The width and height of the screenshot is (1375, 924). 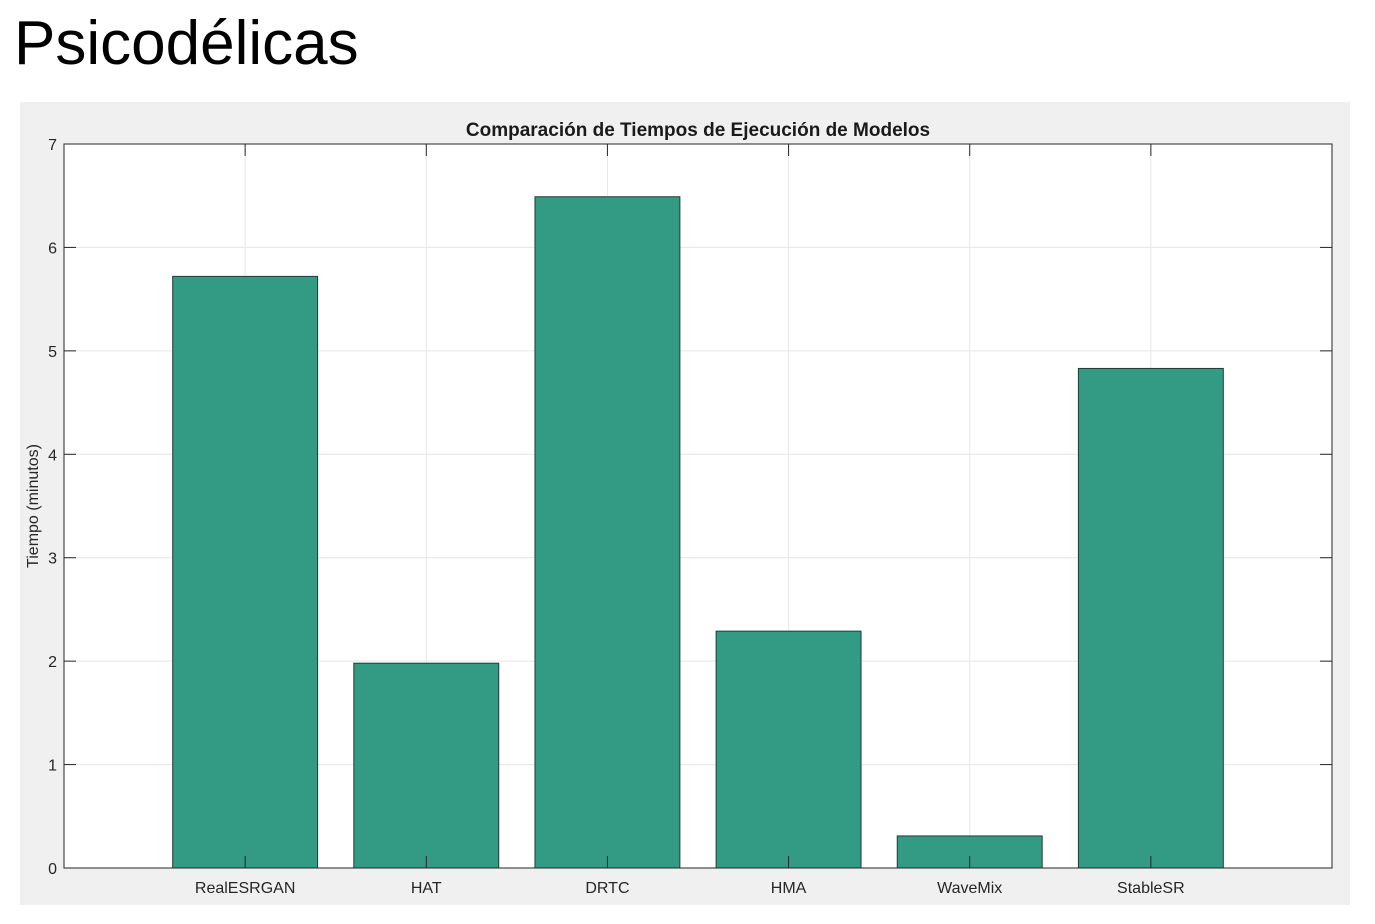 I want to click on y-tick-label: 1, so click(x=52, y=766).